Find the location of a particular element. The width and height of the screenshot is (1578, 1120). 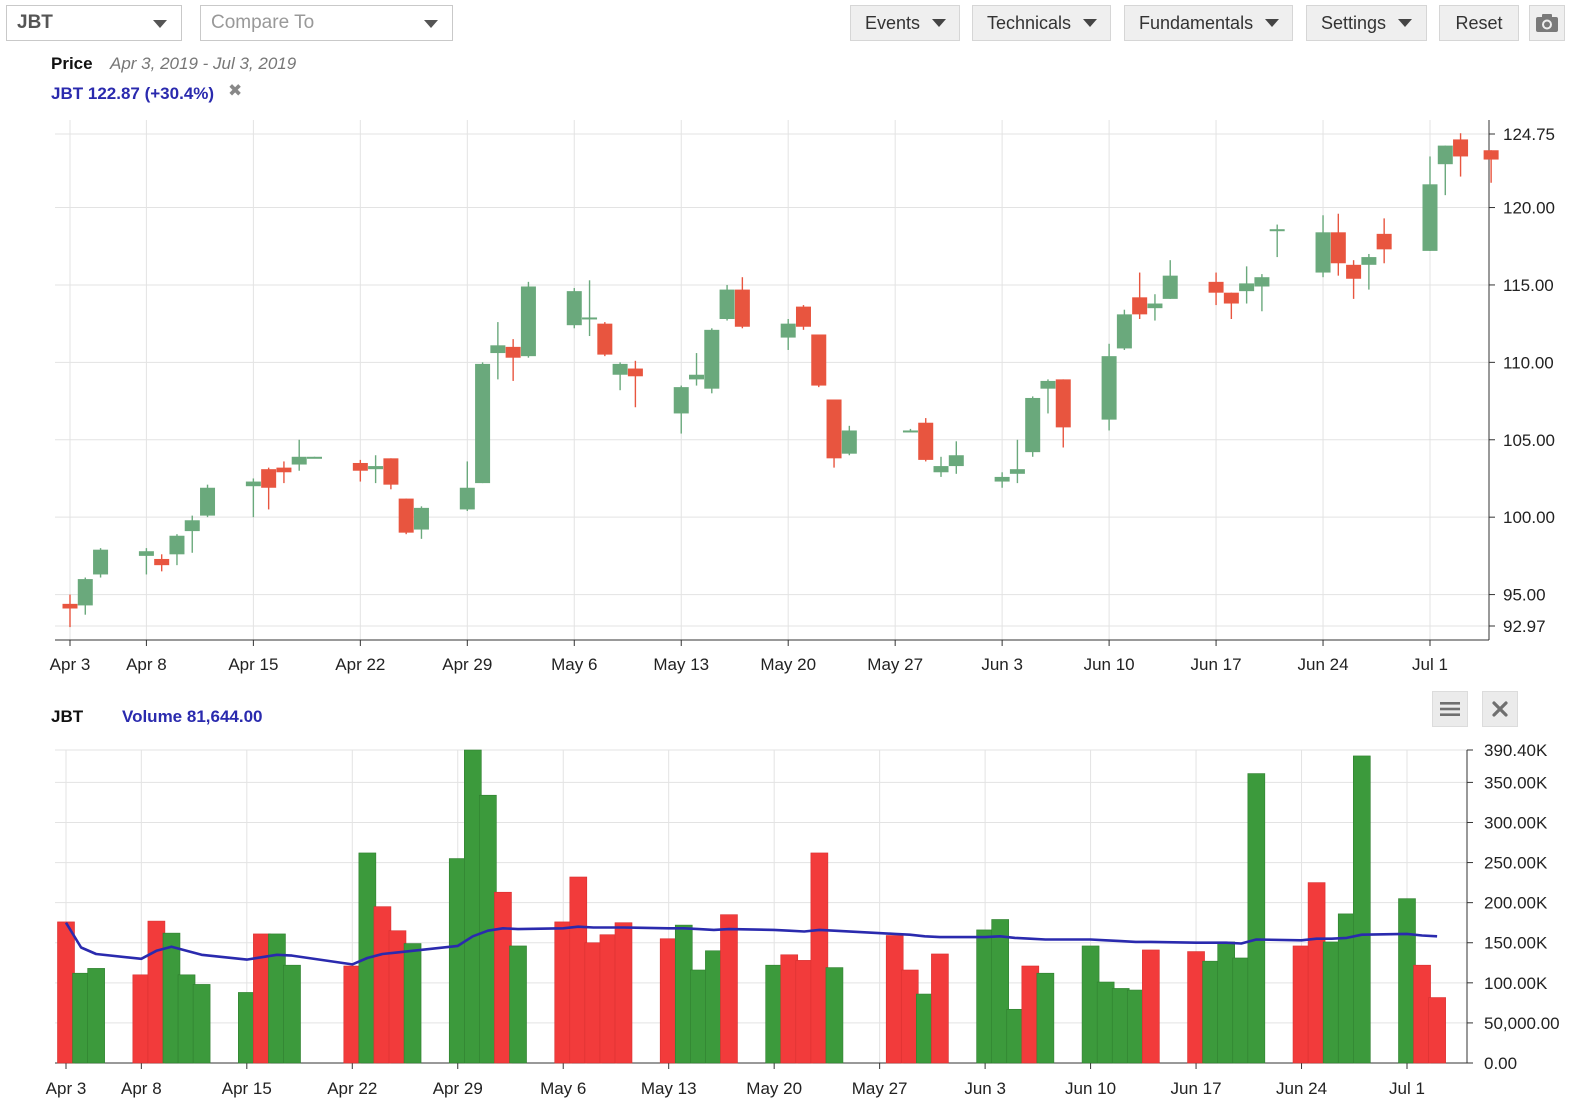

fundamentals-button: Fundamentals is located at coordinates (1208, 23).